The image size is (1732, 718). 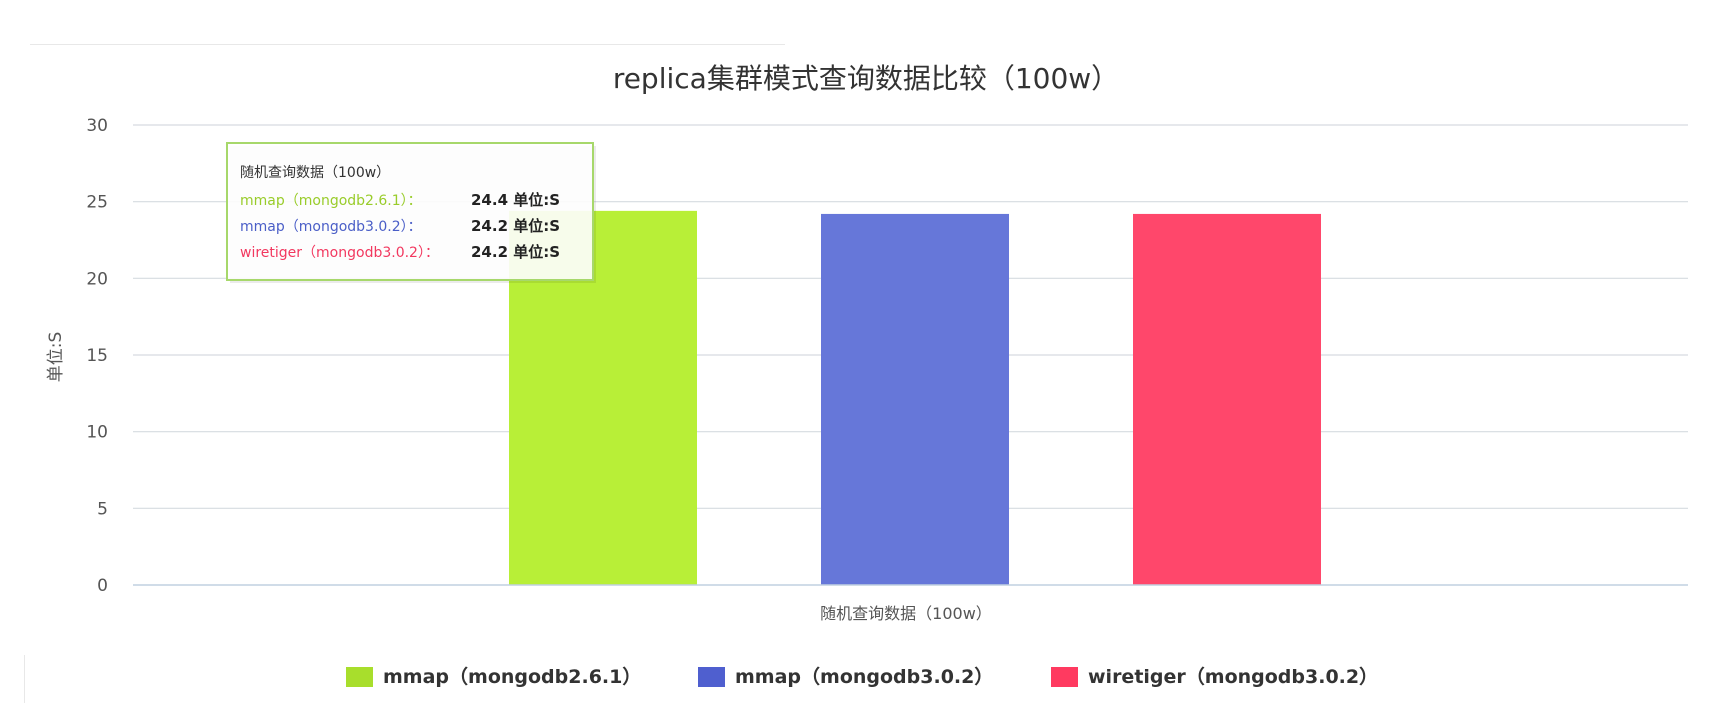 What do you see at coordinates (515, 252) in the screenshot?
I see `tooltip-row-value-3: 24.2 单位:S` at bounding box center [515, 252].